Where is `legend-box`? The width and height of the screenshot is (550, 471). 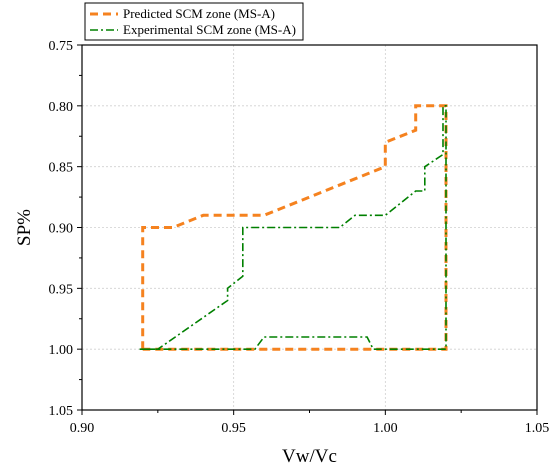 legend-box is located at coordinates (194, 21).